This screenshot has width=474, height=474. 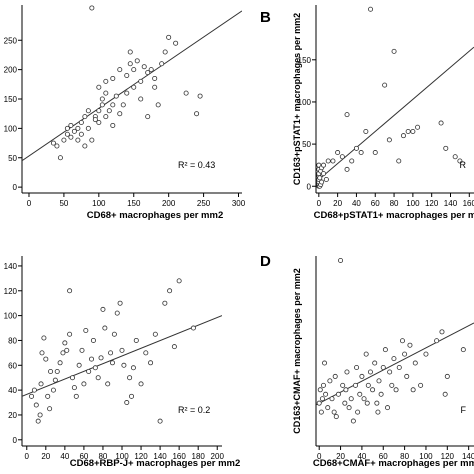 What do you see at coordinates (393, 463) in the screenshot?
I see `x-axis-label: CD68+CMAF+ macrophages per mm` at bounding box center [393, 463].